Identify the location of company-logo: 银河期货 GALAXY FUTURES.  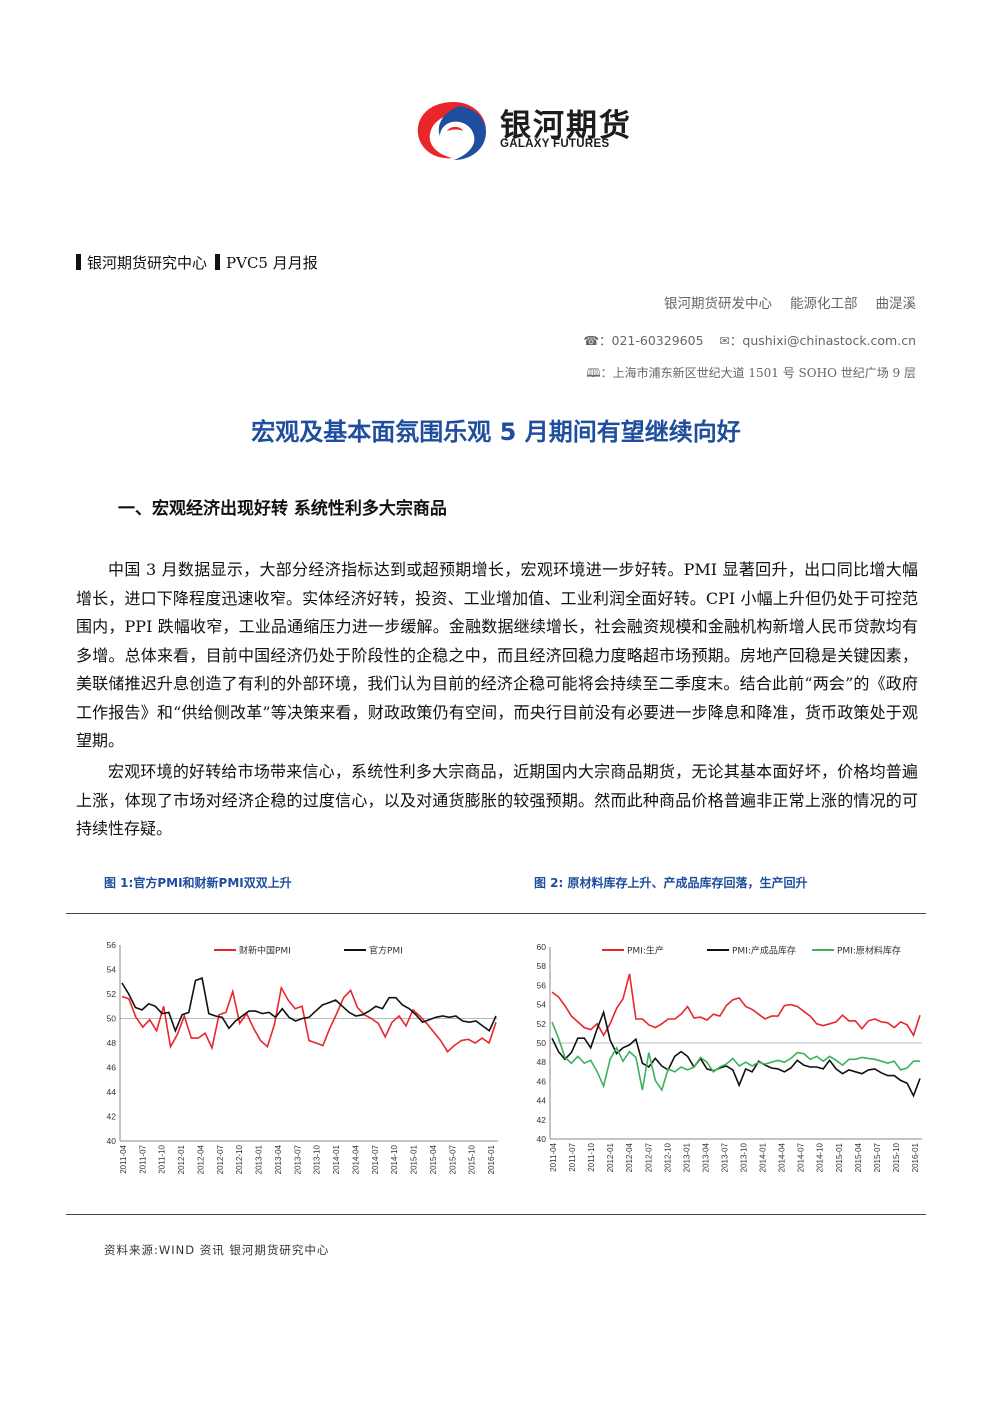
(529, 130).